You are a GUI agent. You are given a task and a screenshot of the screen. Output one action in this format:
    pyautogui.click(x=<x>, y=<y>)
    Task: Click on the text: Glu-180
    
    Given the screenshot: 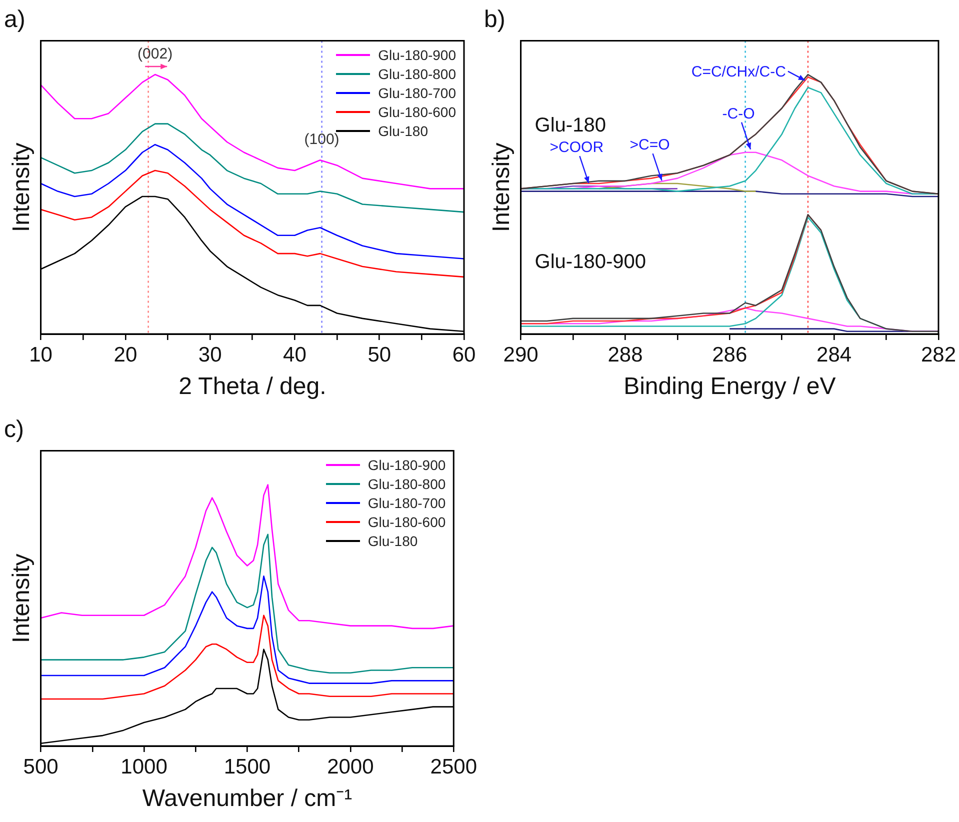 What is the action you would take?
    pyautogui.click(x=570, y=125)
    